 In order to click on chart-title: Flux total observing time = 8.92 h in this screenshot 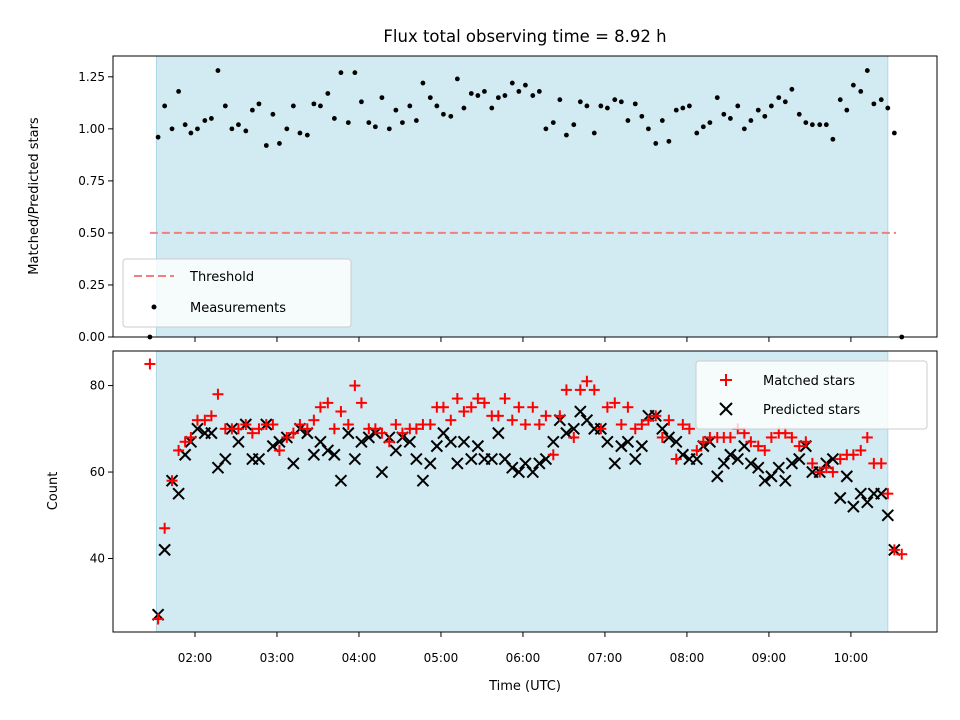, I will do `click(524, 36)`.